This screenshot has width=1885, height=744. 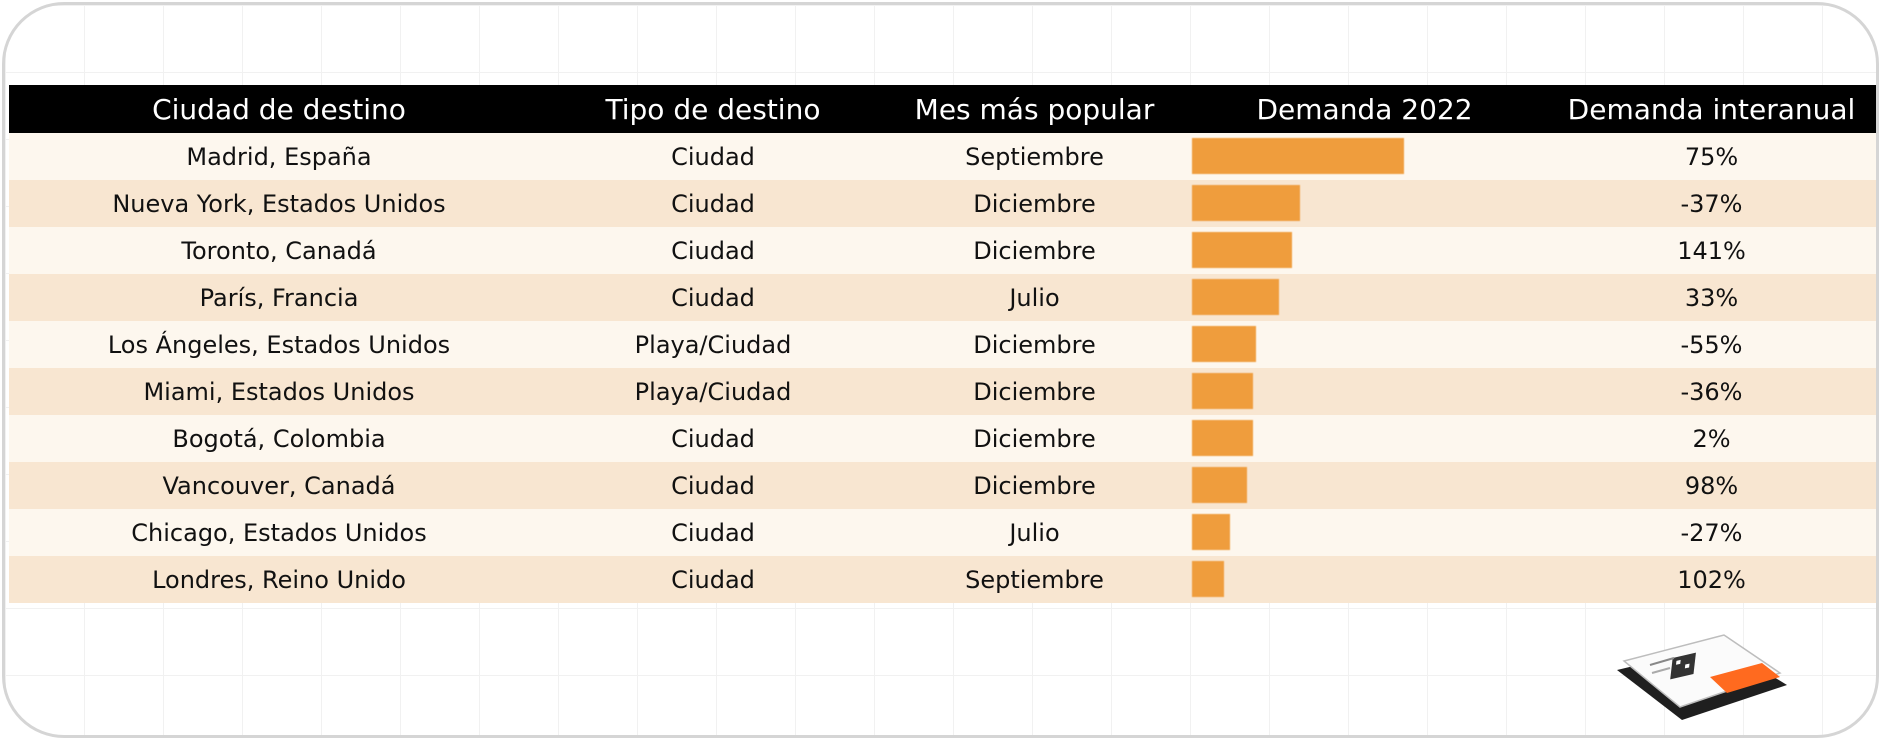 I want to click on table-row: Bogotá, Colombia Ciudad Diciembre 2%, so click(x=942, y=438).